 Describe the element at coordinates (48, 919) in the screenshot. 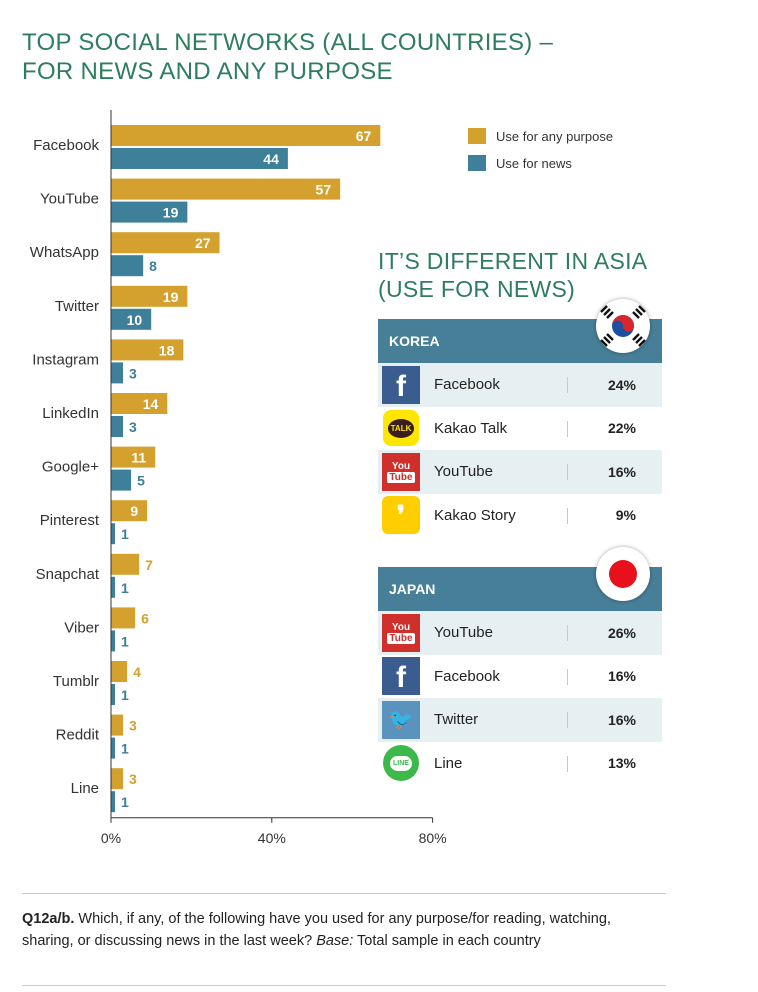

I see `footnote-label: Q12a/b.` at that location.